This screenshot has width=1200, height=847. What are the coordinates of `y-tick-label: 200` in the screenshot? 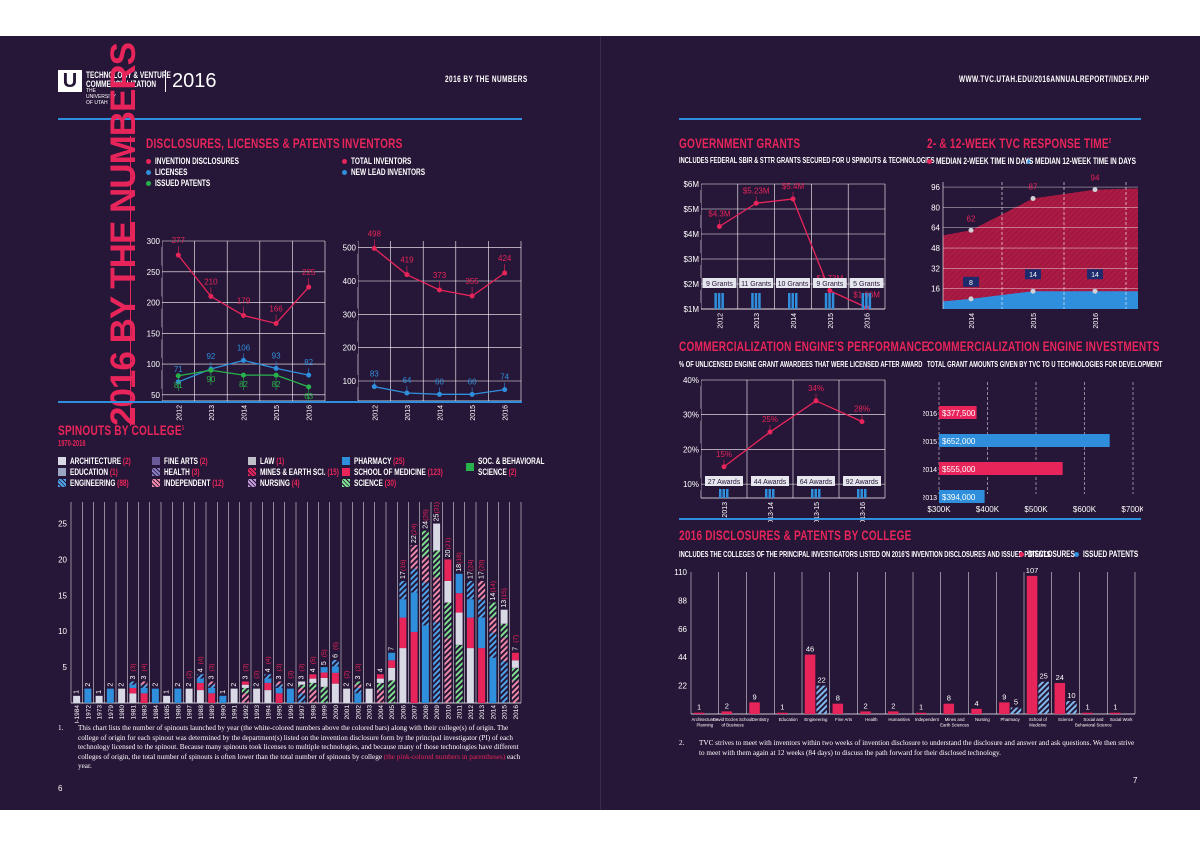 It's located at (153, 302).